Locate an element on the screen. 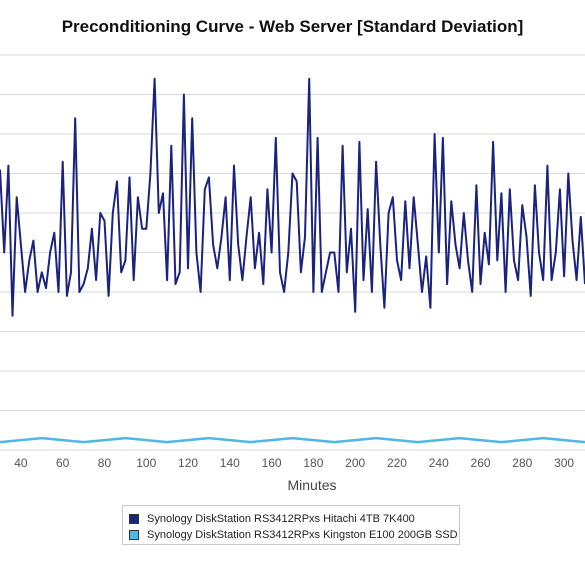 Image resolution: width=585 pixels, height=569 pixels. x-tick-labels: 40 60 80 100 120 140 160 180 200 220 240 260 280 300 is located at coordinates (294, 463).